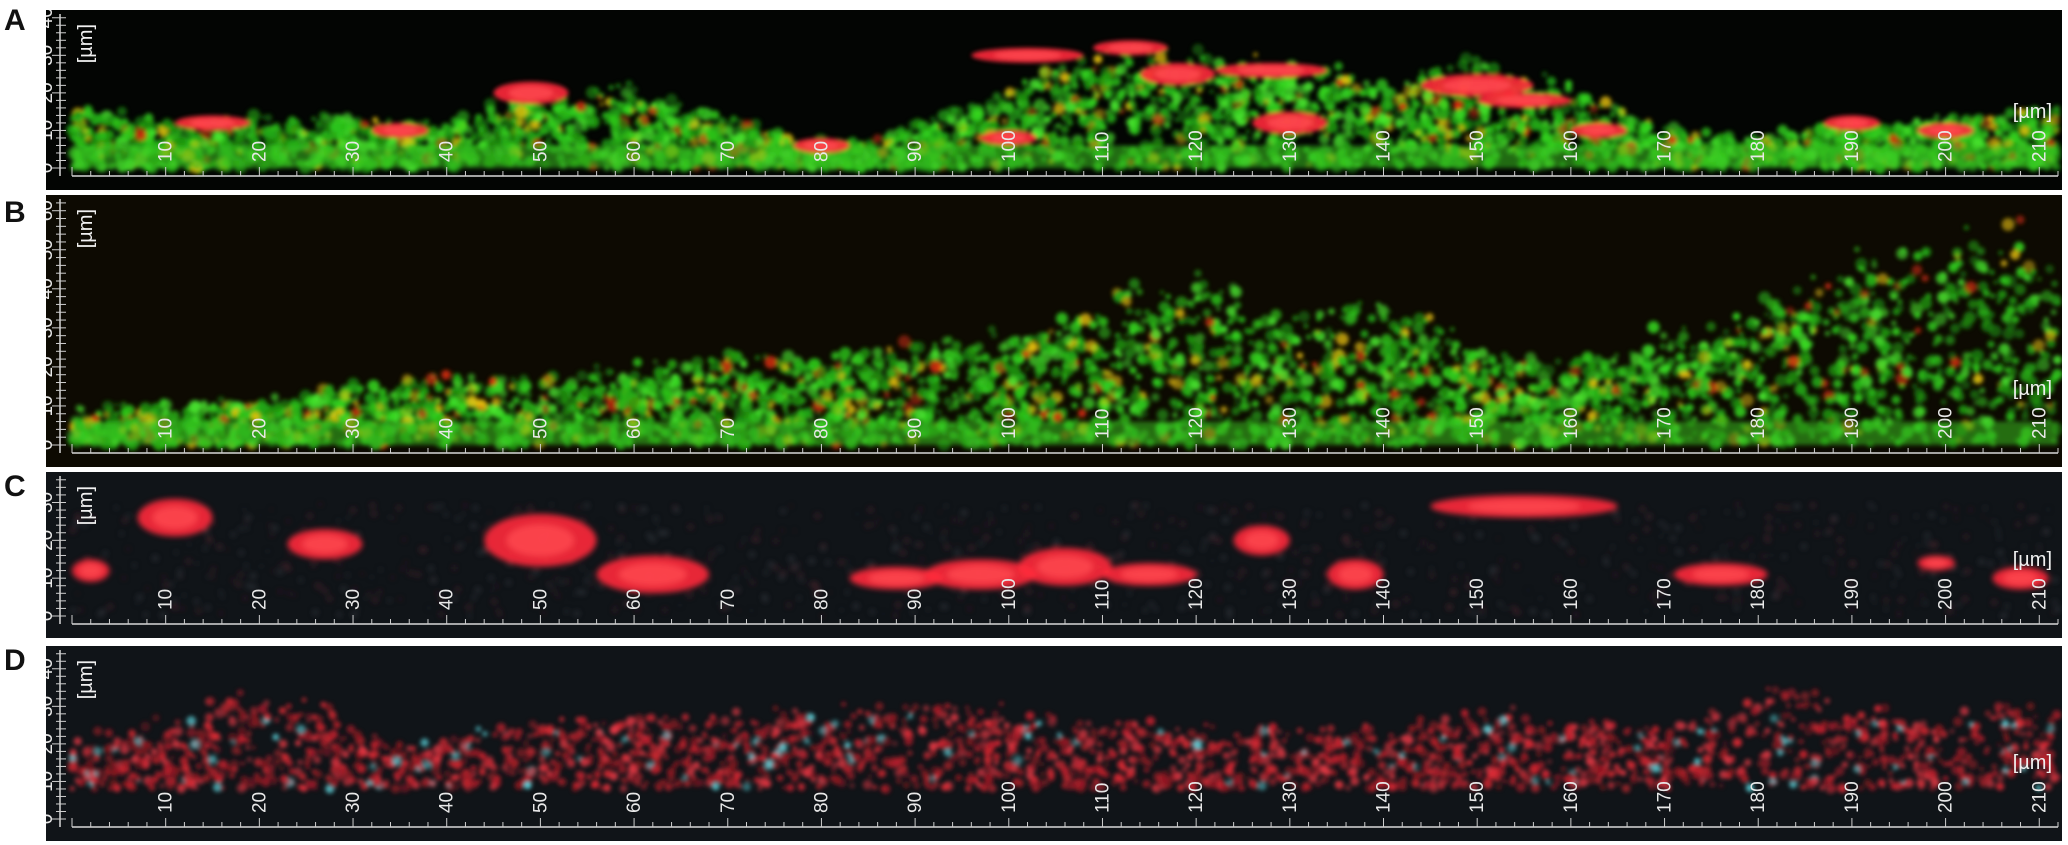  What do you see at coordinates (15, 20) in the screenshot?
I see `panel-letter-a: A` at bounding box center [15, 20].